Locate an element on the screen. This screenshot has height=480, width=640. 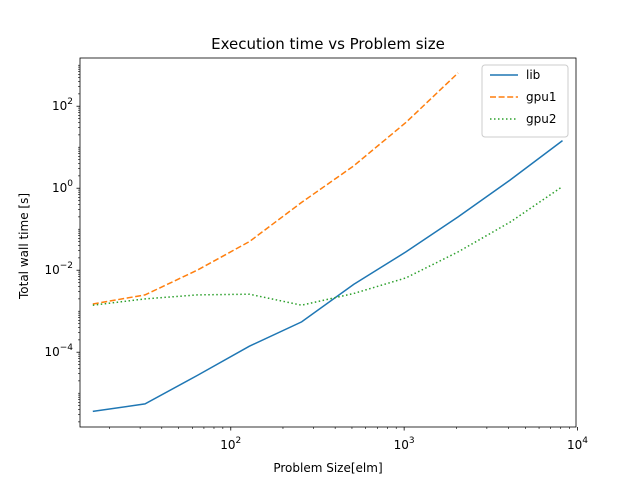
legend-label-gpu2: gpu2 is located at coordinates (541, 119).